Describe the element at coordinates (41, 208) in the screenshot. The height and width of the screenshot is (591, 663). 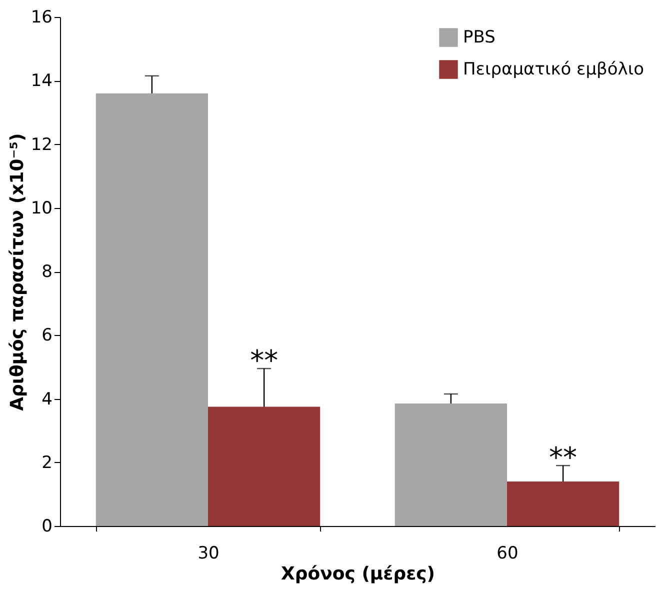
I see `y-tick-label: 10` at that location.